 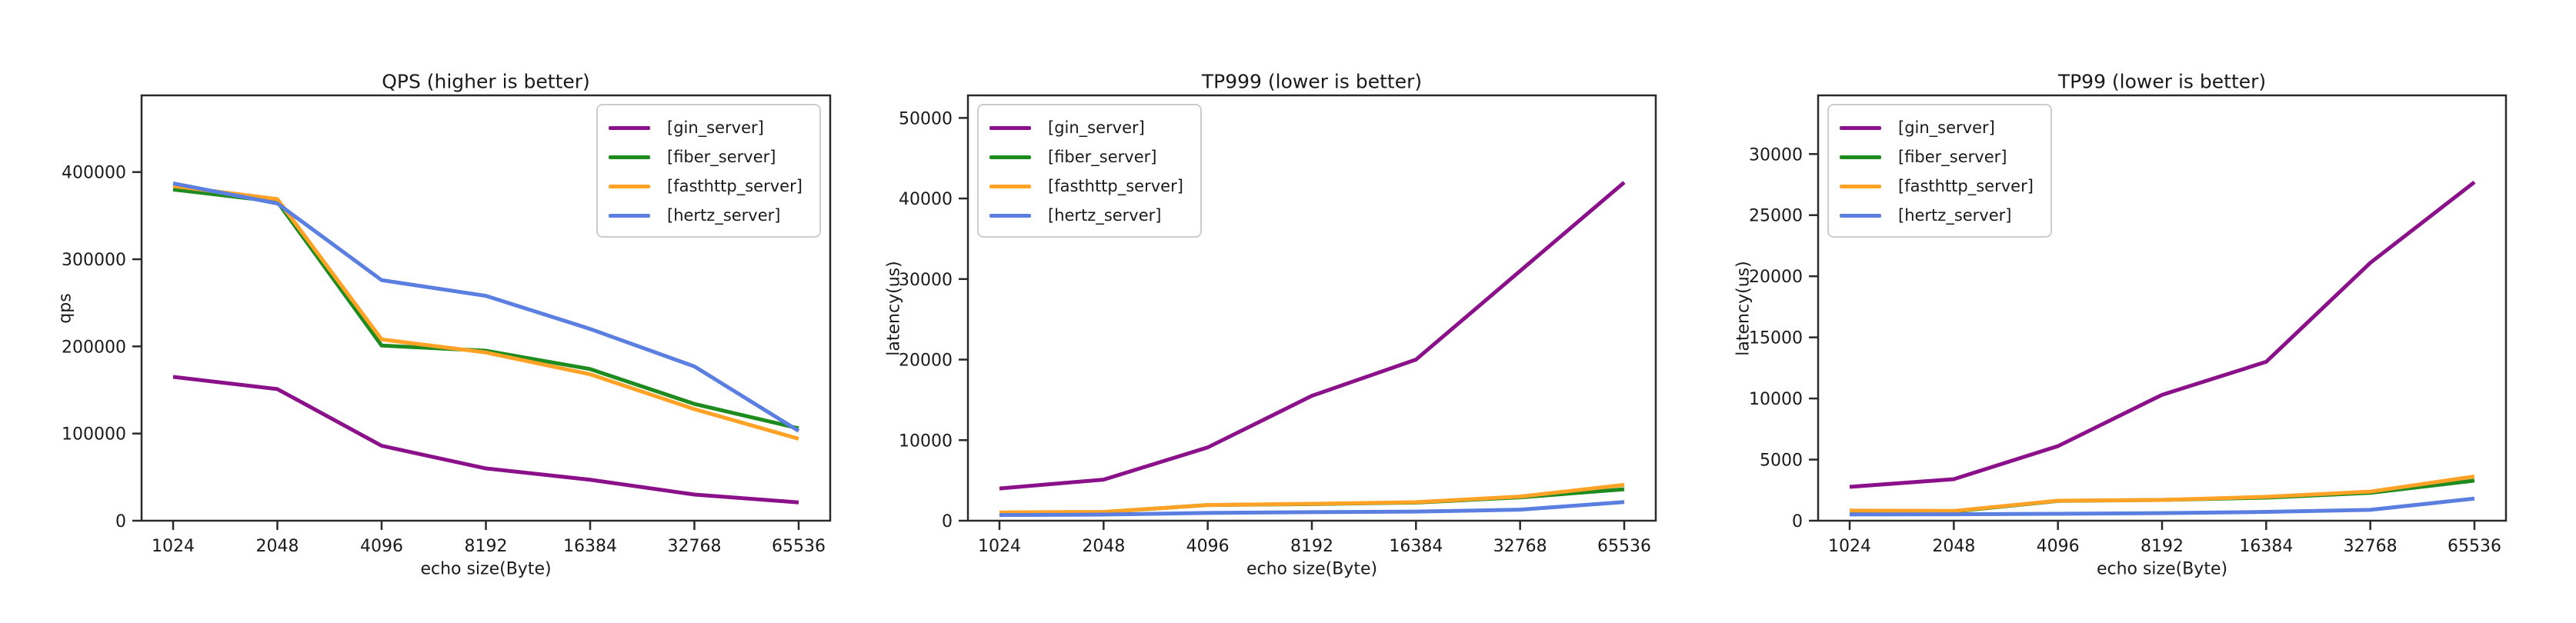 What do you see at coordinates (382, 546) in the screenshot?
I see `x-tick-label-qps: 4096` at bounding box center [382, 546].